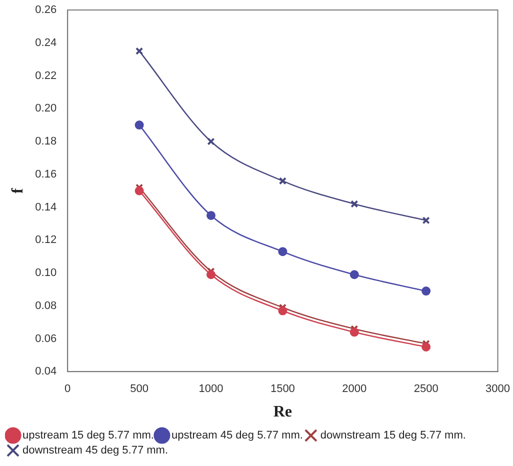 This screenshot has height=466, width=513. What do you see at coordinates (393, 436) in the screenshot?
I see `legend-label: downstream 15 deg 5.77 mm.` at bounding box center [393, 436].